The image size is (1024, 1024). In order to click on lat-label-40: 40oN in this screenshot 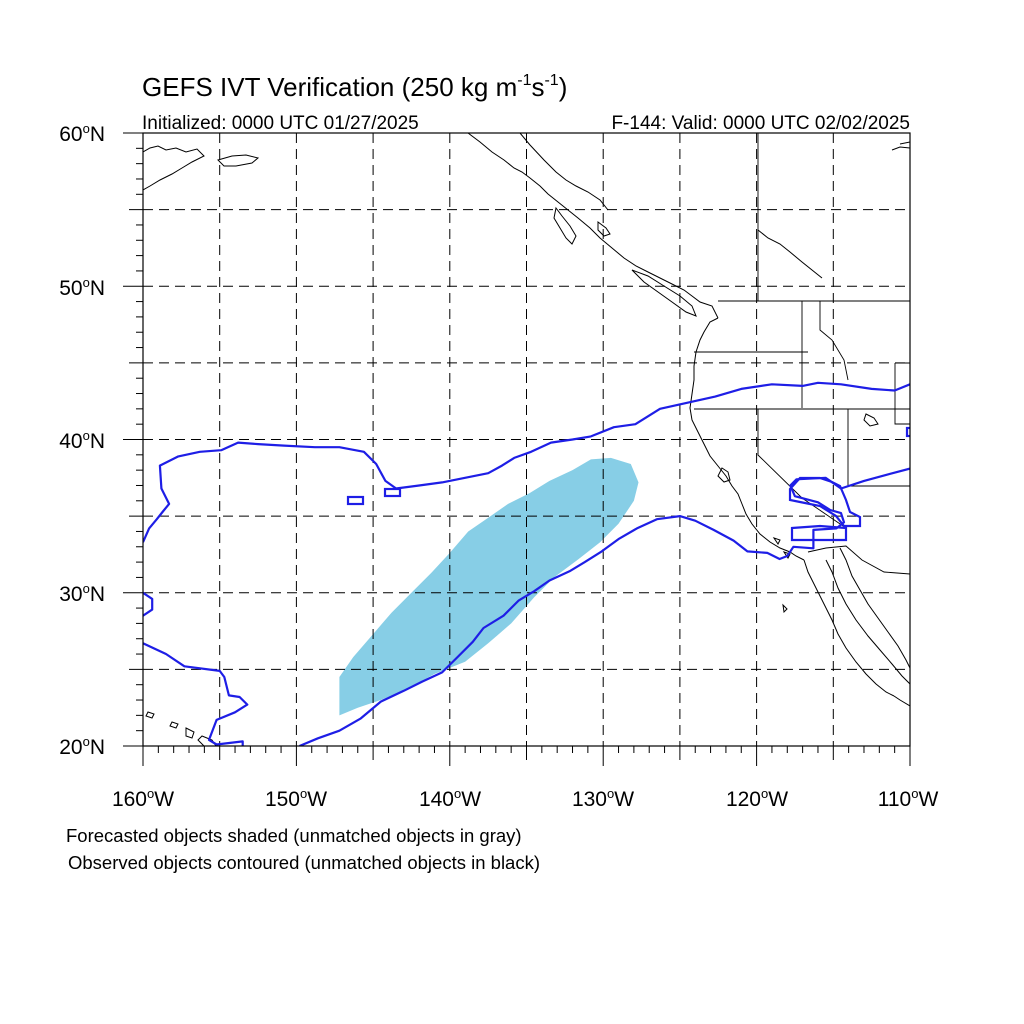, I will do `click(82, 440)`.